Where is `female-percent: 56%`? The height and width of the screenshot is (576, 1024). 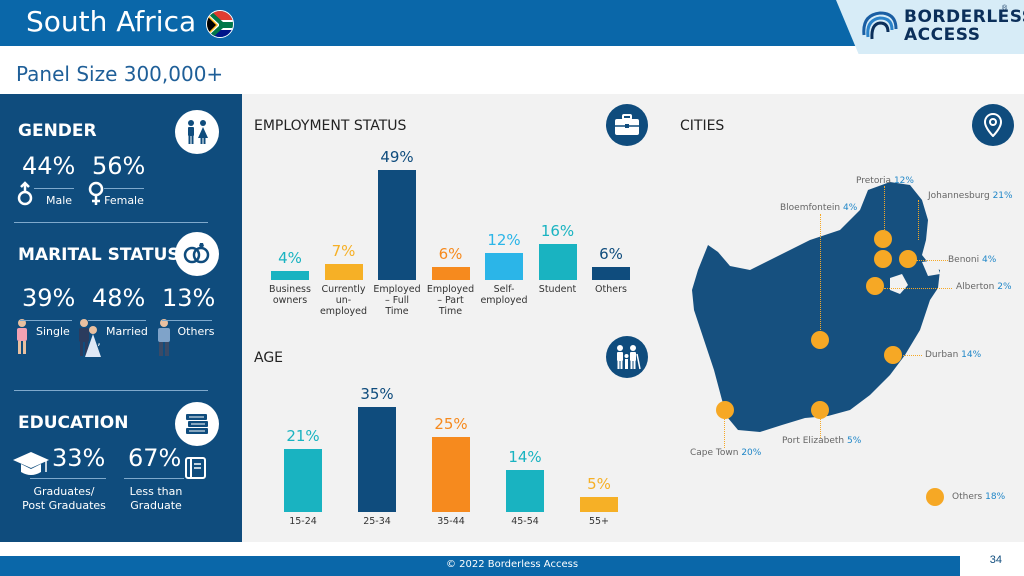
female-percent: 56% is located at coordinates (119, 166).